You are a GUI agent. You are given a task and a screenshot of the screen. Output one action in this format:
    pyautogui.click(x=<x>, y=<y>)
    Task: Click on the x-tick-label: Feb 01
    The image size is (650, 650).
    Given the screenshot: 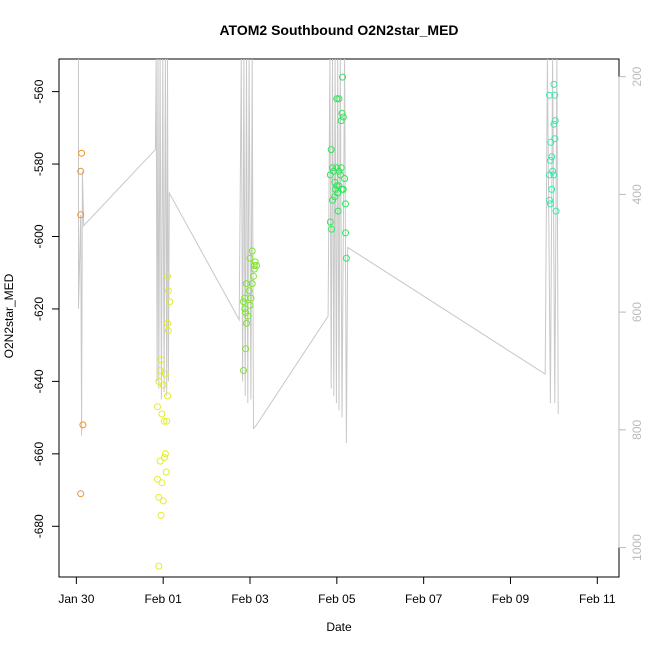 What is the action you would take?
    pyautogui.click(x=164, y=599)
    